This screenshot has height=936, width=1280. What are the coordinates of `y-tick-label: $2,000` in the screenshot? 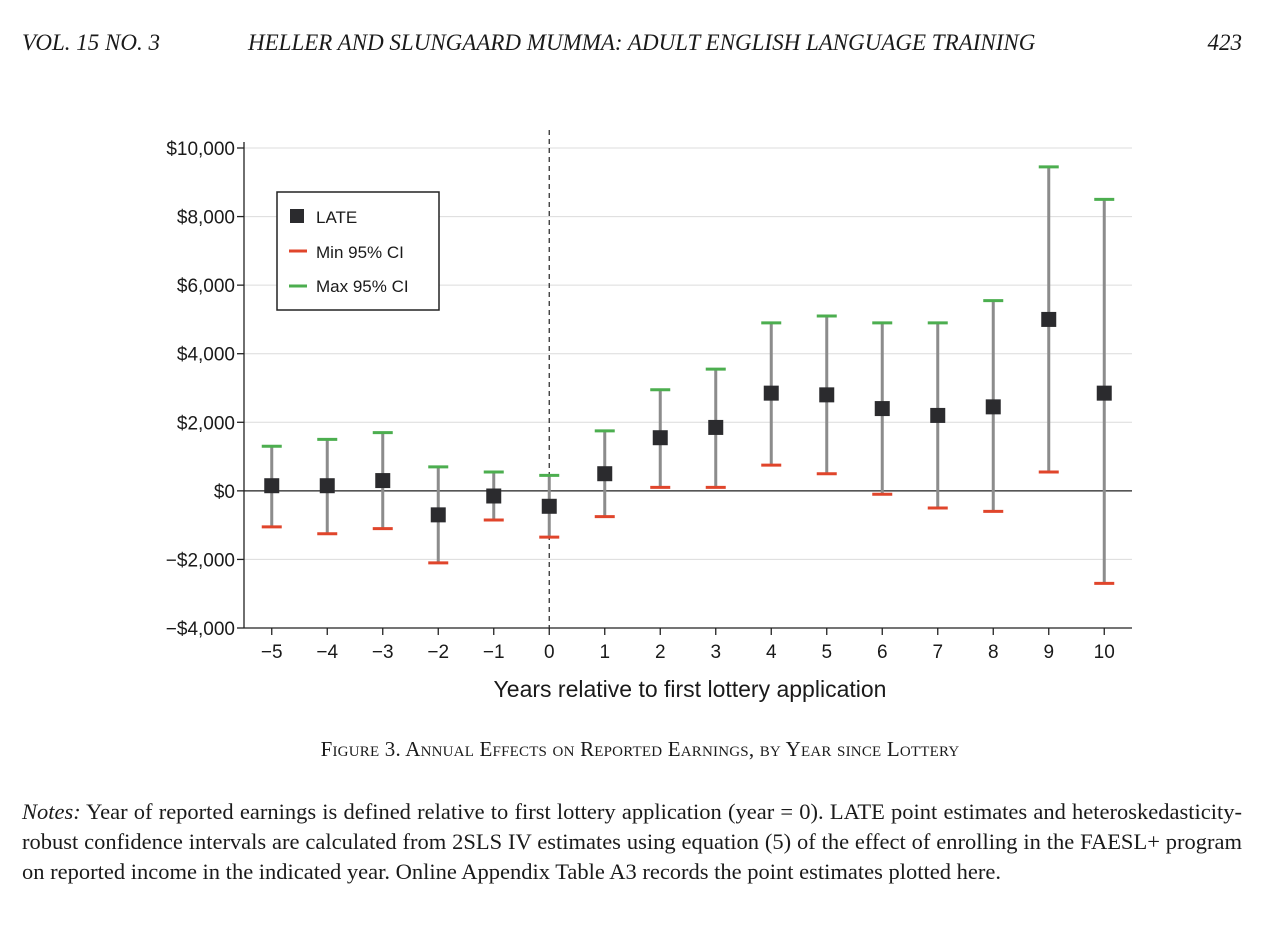 It's located at (206, 423).